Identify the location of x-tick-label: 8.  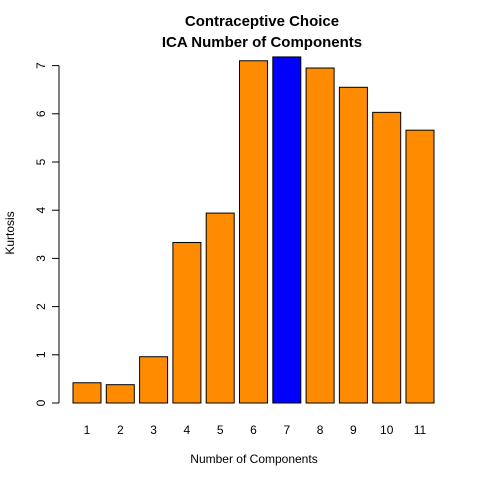
(320, 430).